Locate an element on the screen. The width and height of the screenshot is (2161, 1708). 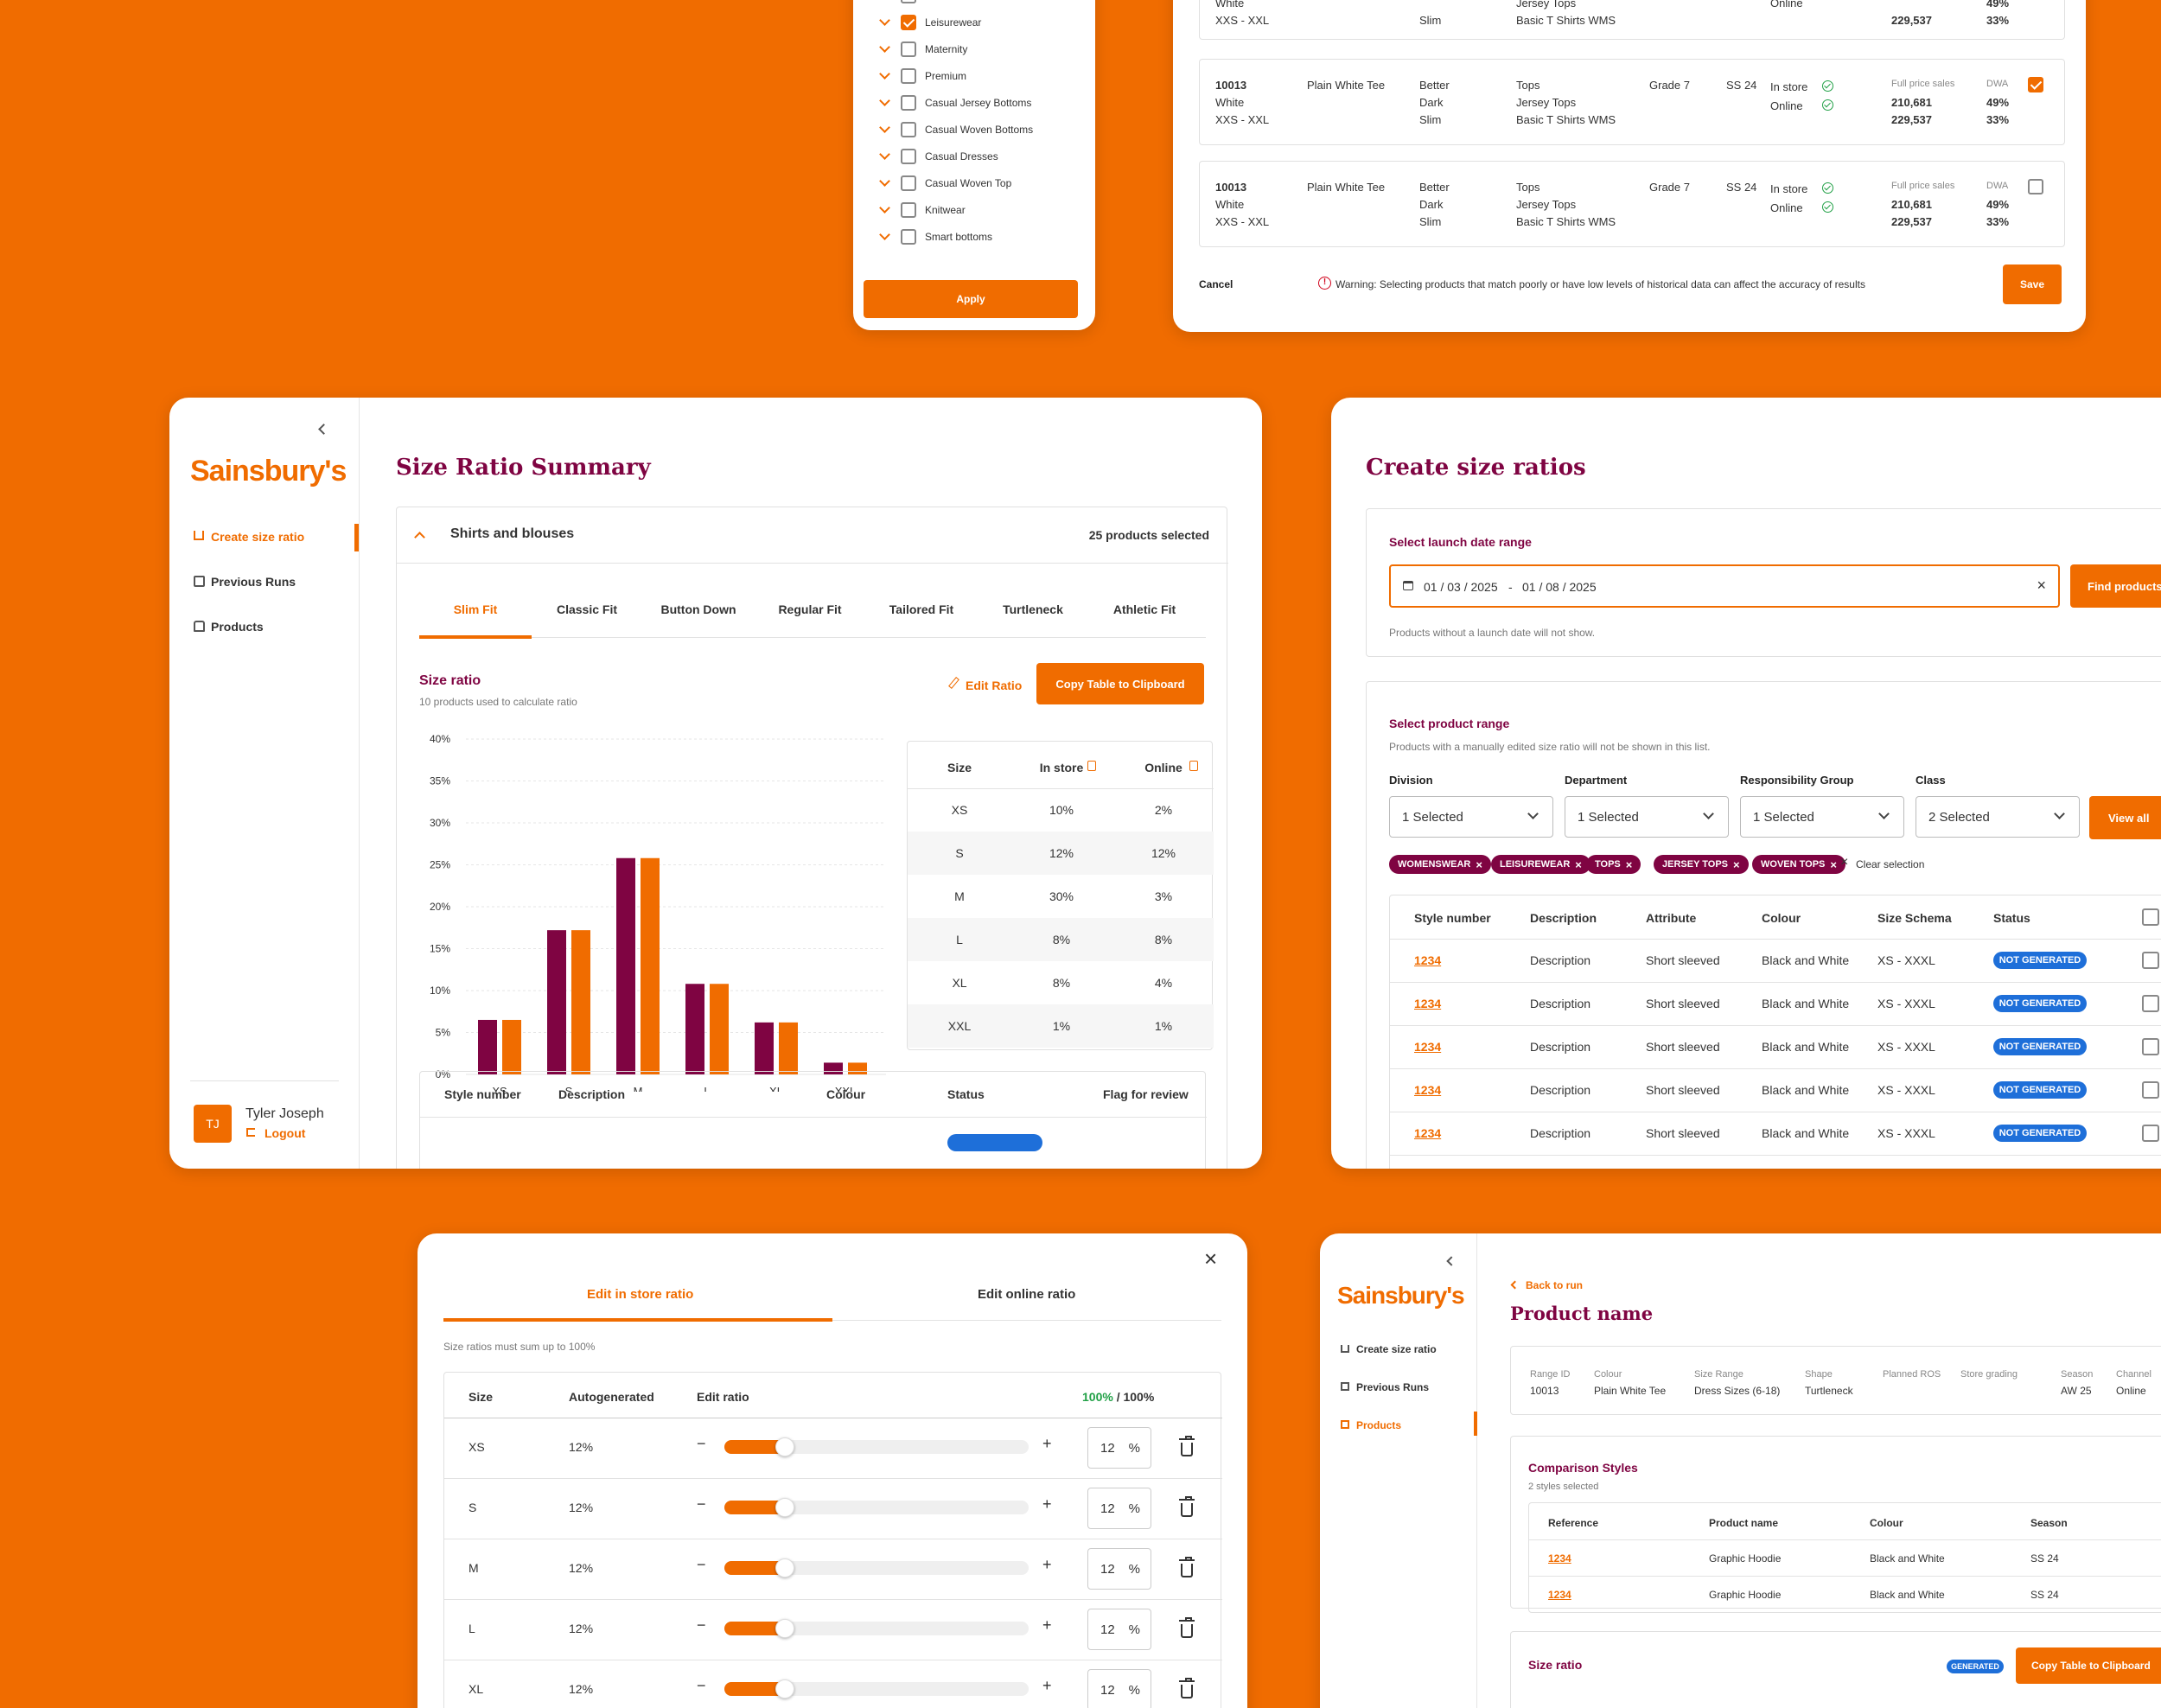
fit-tab: Tailored Fit is located at coordinates (921, 609).